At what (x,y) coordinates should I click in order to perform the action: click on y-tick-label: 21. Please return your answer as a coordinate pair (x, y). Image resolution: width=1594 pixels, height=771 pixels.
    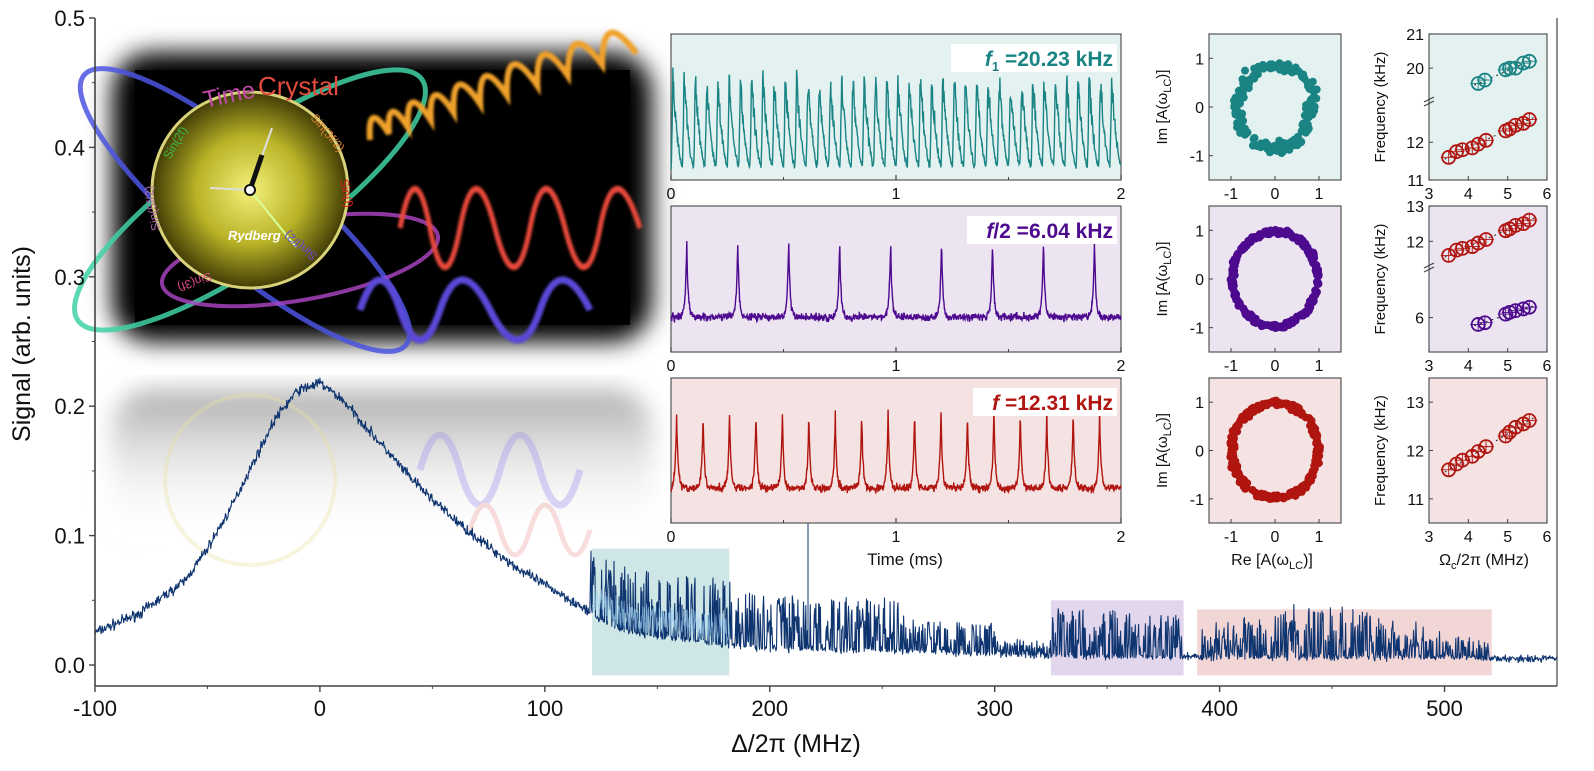
    Looking at the image, I should click on (1415, 35).